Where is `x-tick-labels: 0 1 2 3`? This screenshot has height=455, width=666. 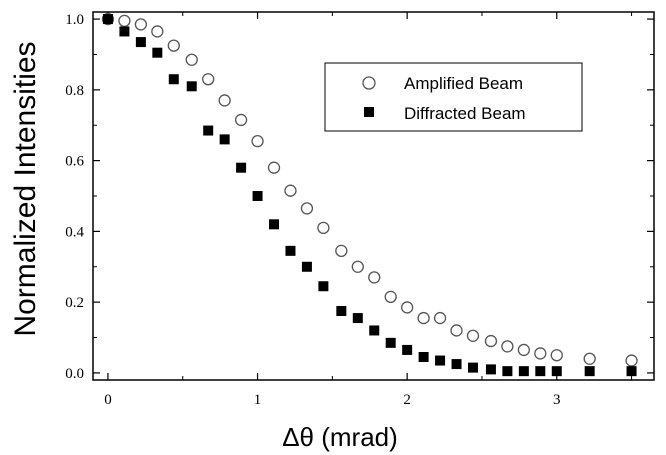
x-tick-labels: 0 1 2 3 is located at coordinates (332, 400).